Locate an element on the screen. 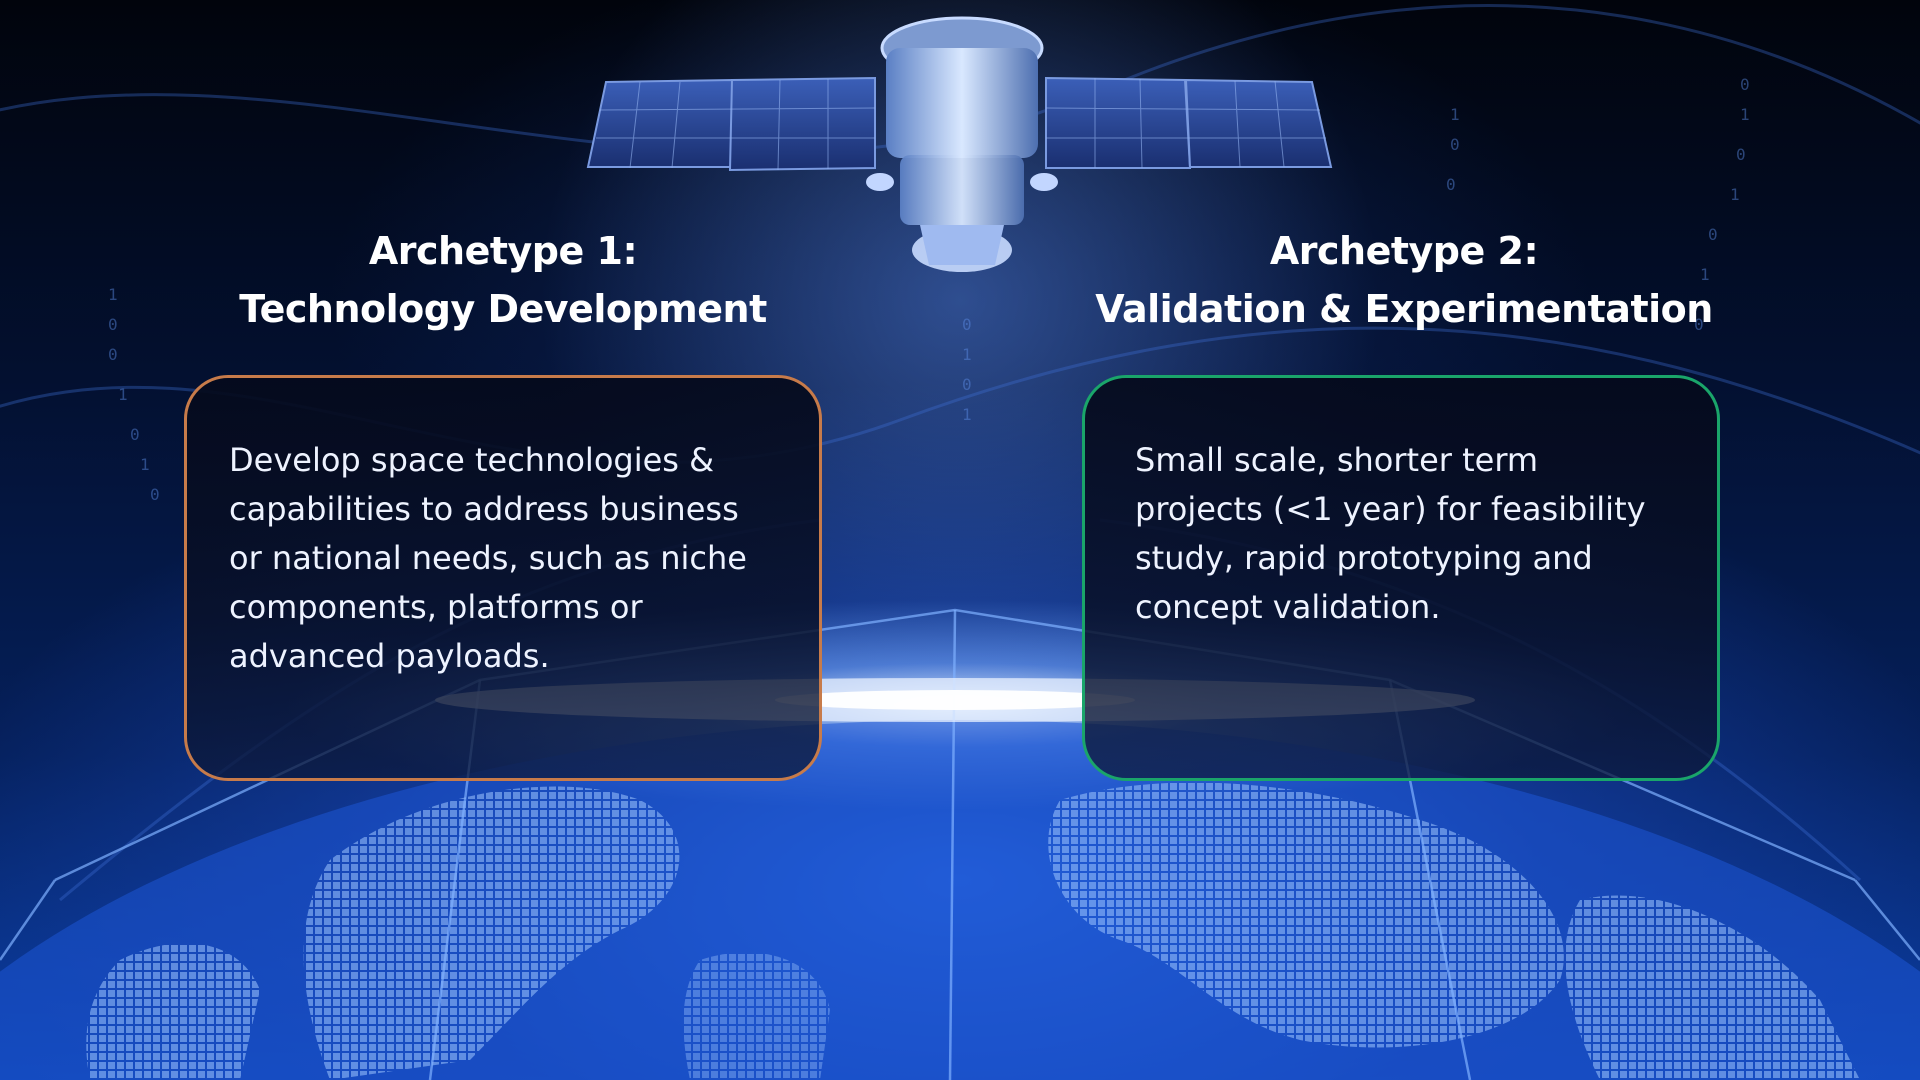 The width and height of the screenshot is (1920, 1080). description-line: concept validation. is located at coordinates (1288, 607).